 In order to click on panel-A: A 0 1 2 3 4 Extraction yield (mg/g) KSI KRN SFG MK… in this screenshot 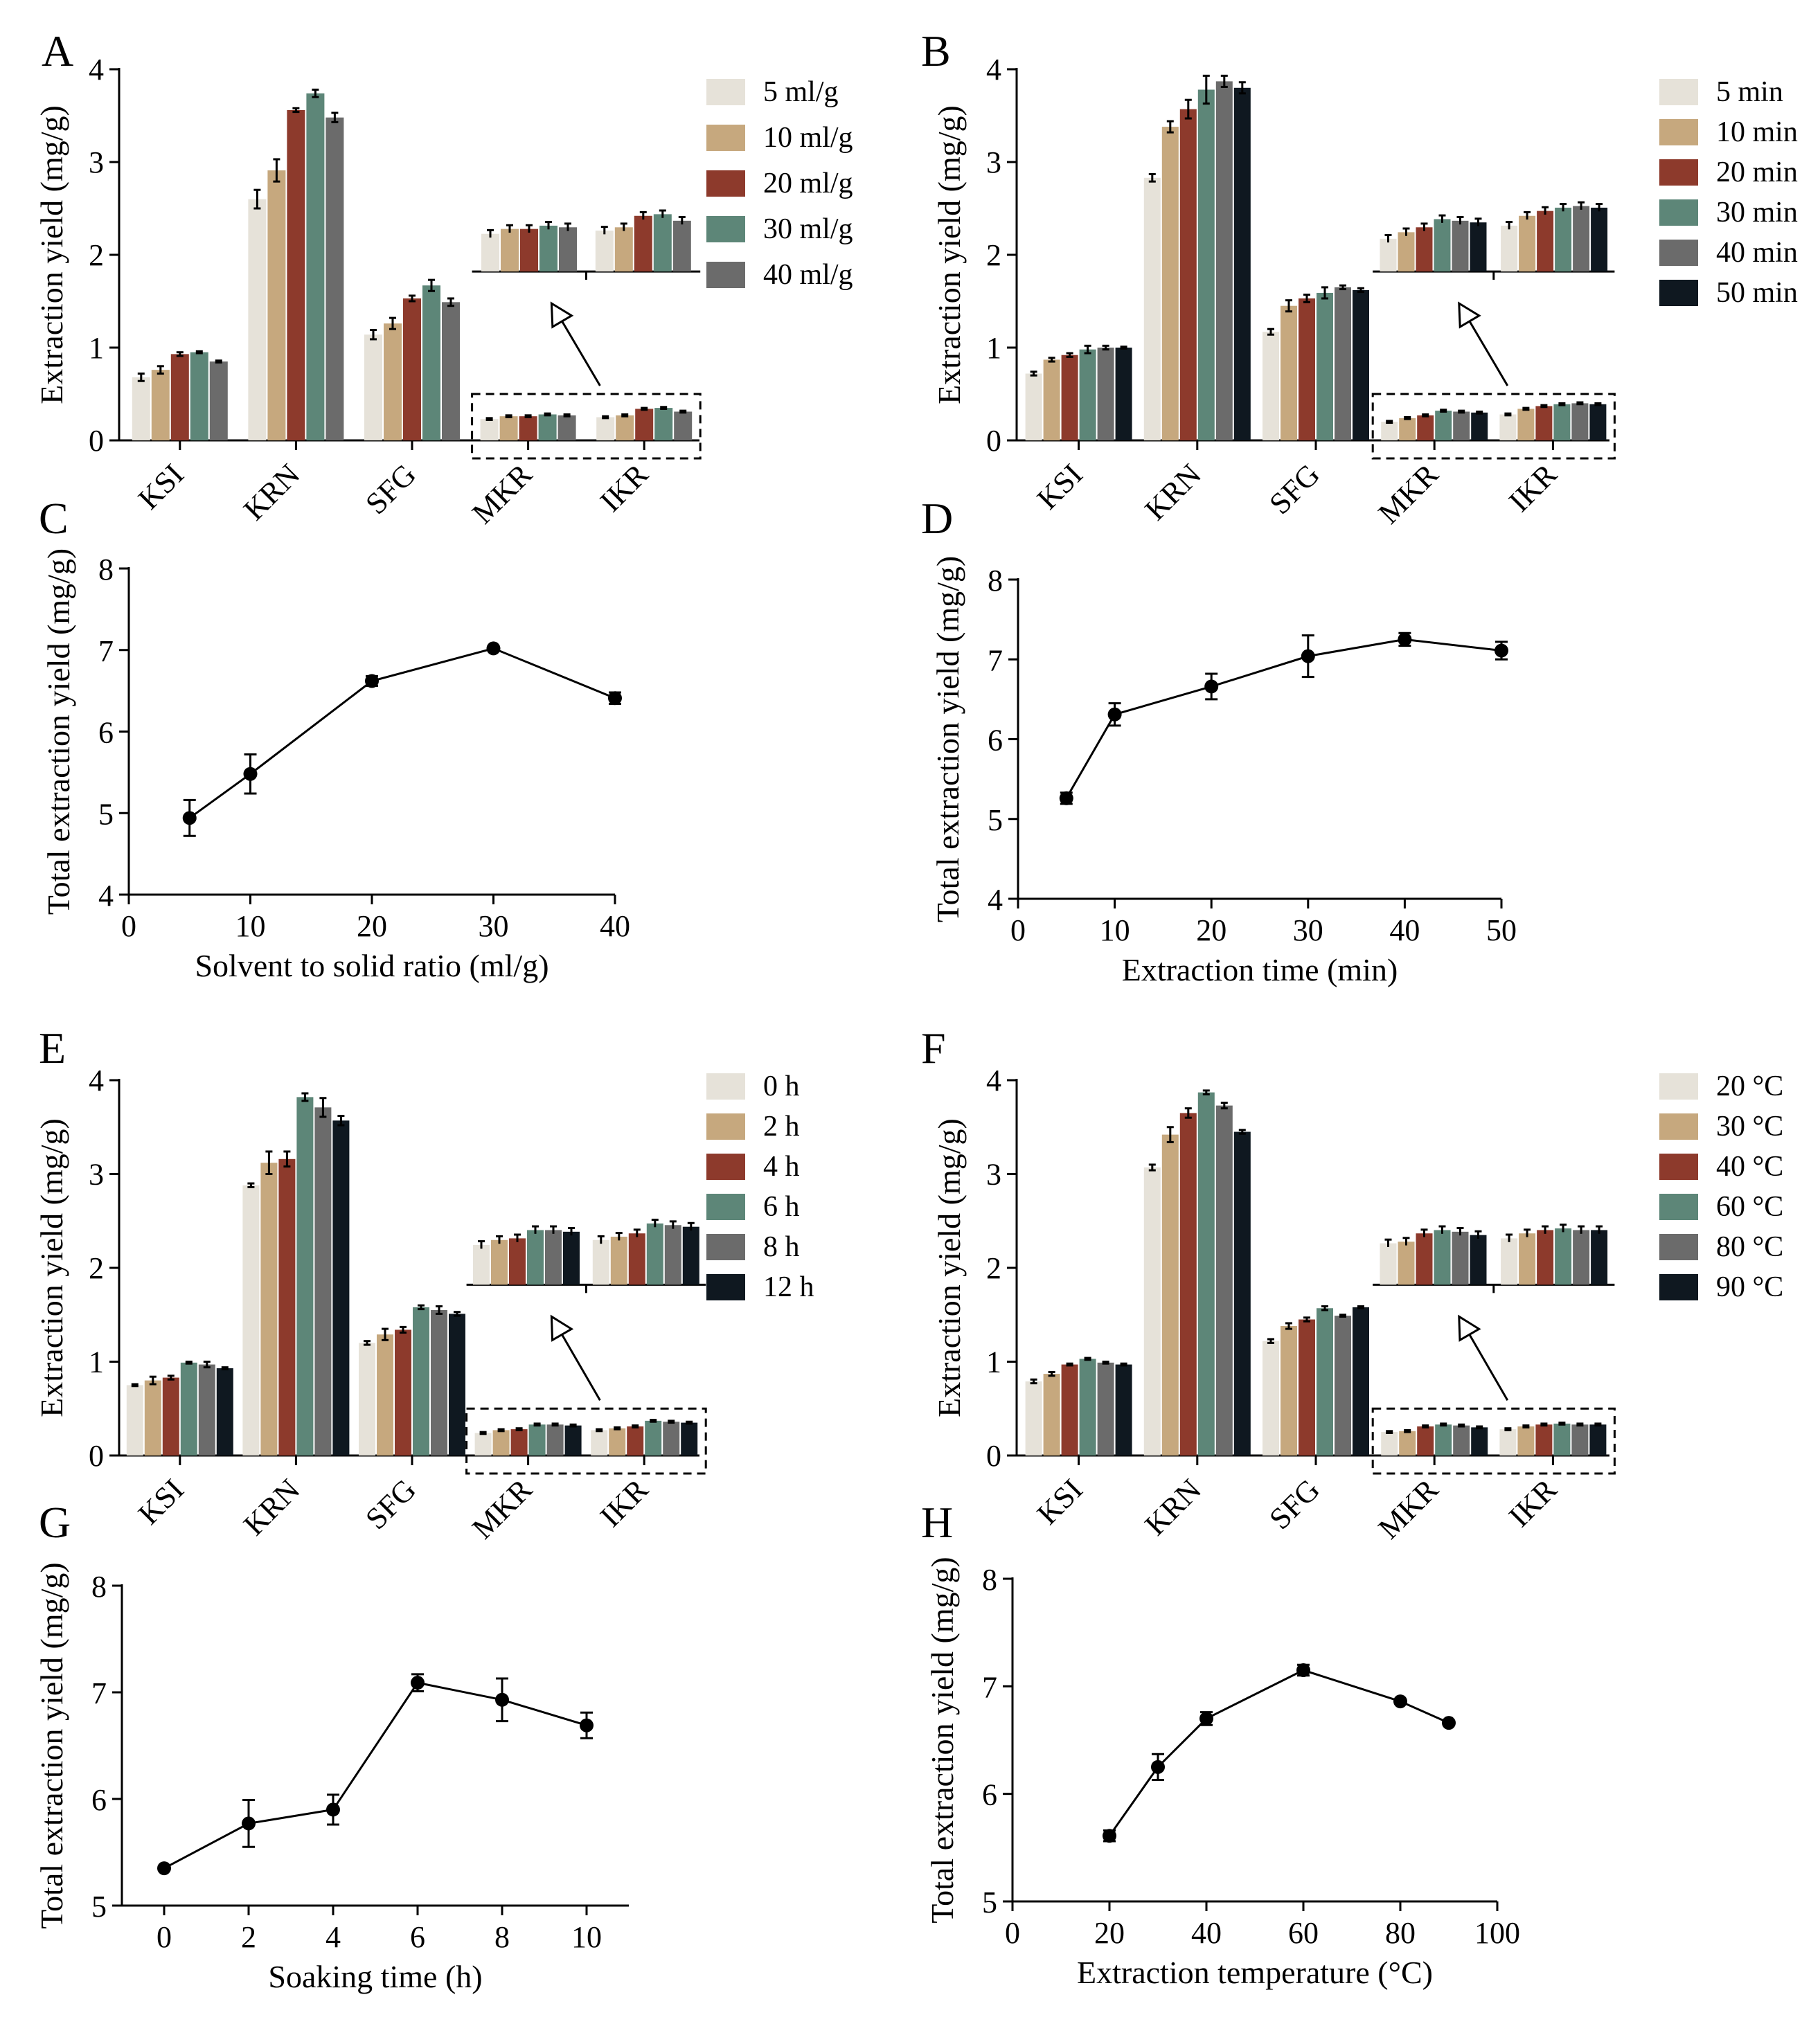, I will do `click(443, 278)`.